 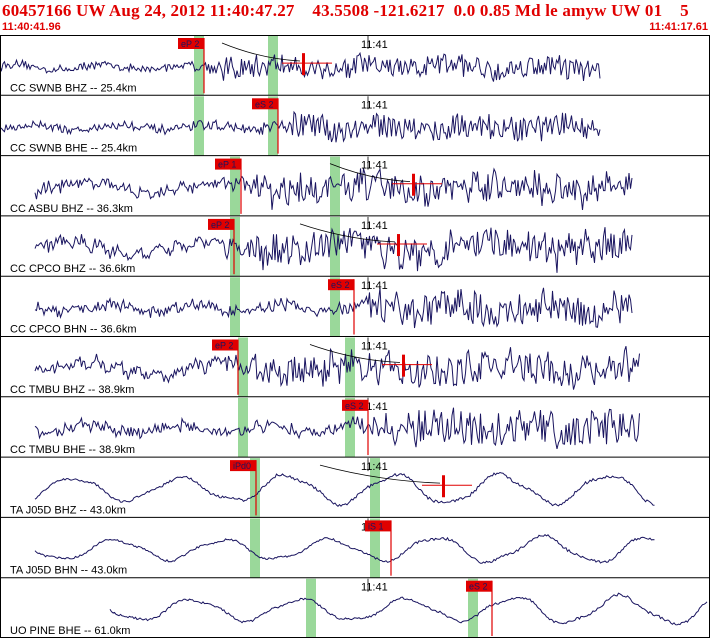 I want to click on trace-row: 11:41 eS 2 CC CPCO BHN -- 36.6km, so click(x=355, y=306).